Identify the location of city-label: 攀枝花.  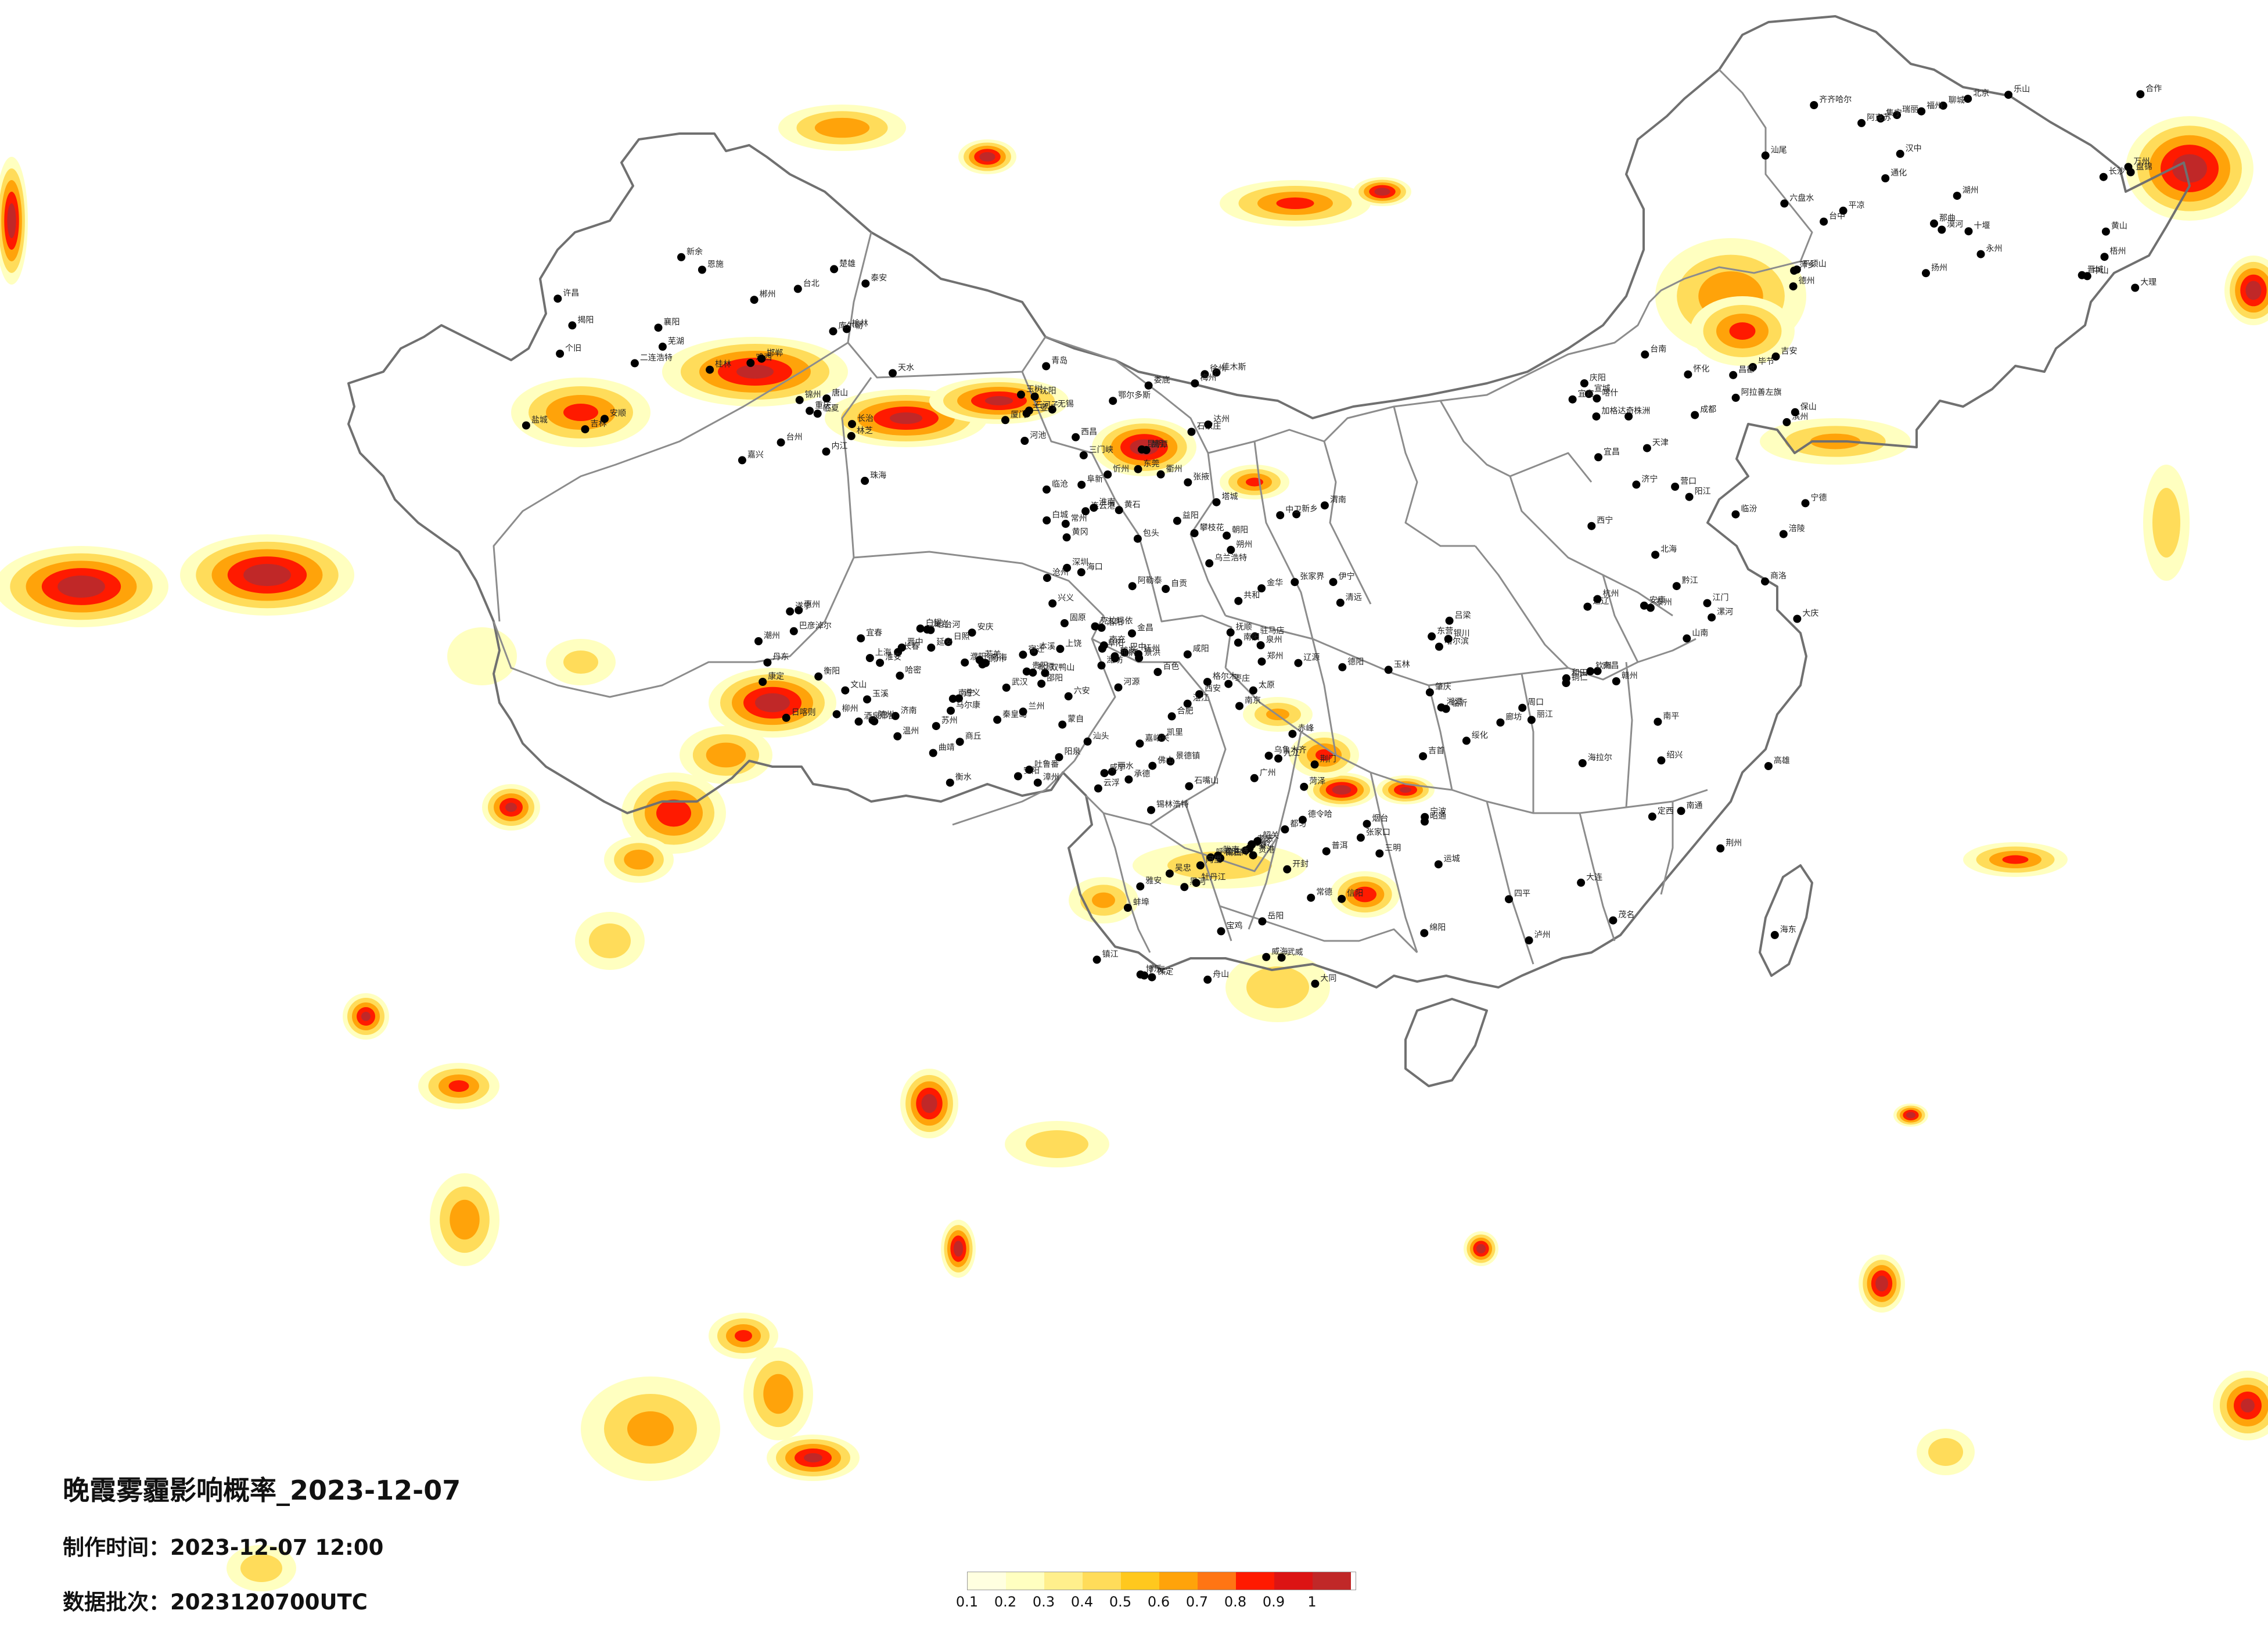
(1212, 528).